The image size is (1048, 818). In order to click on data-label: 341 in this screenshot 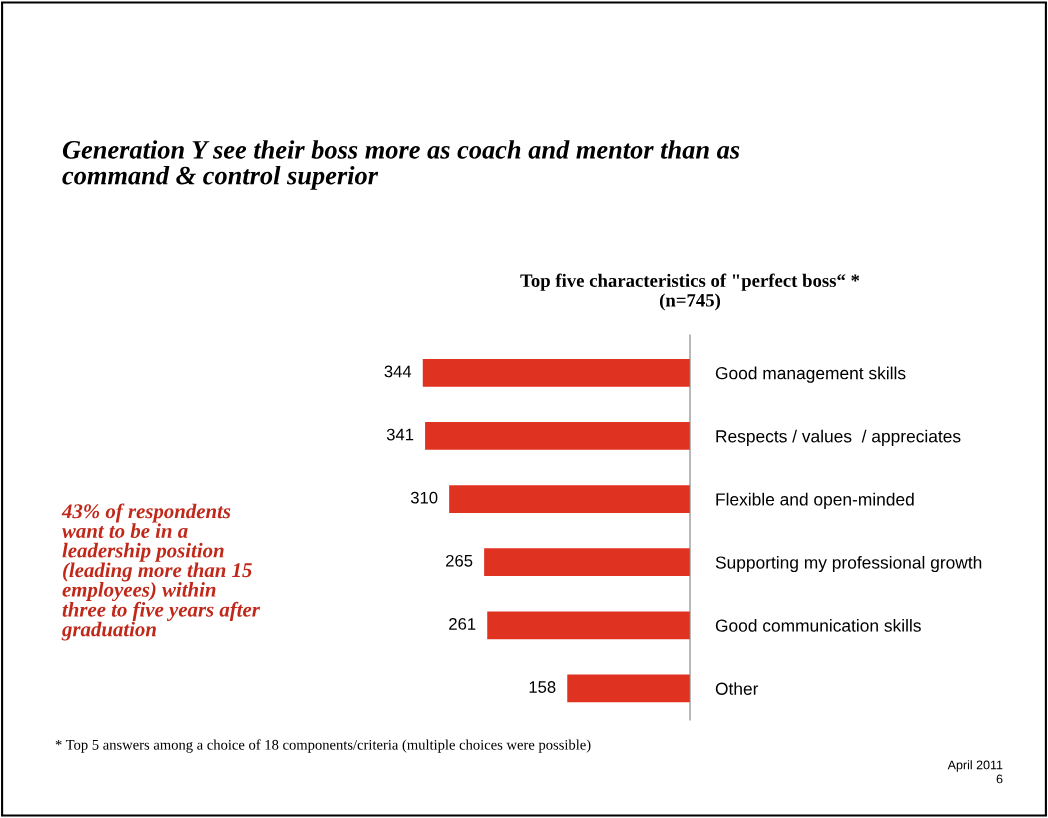, I will do `click(400, 434)`.